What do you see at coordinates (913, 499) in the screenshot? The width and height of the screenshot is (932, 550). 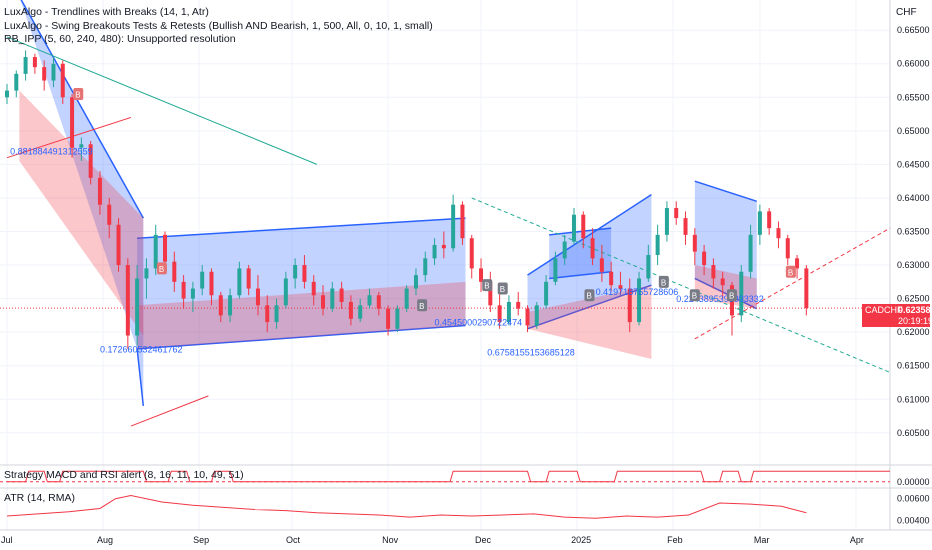 I see `atr-tick-label: 0.00600` at bounding box center [913, 499].